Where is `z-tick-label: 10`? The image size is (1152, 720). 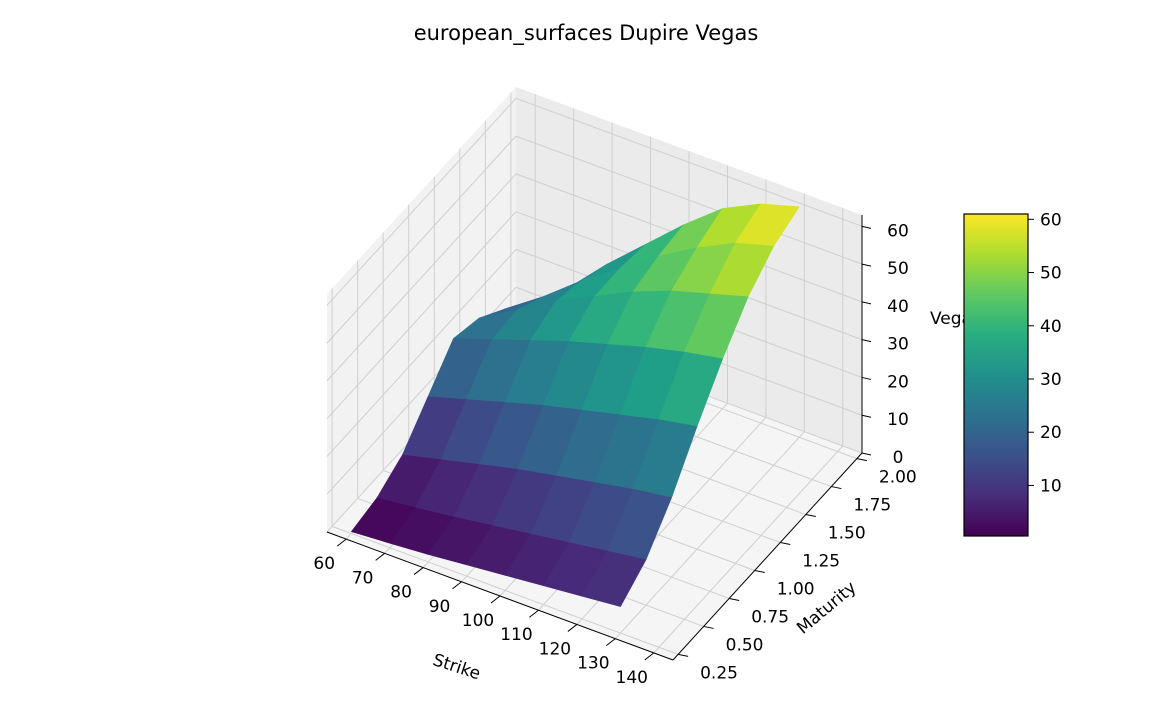 z-tick-label: 10 is located at coordinates (898, 420).